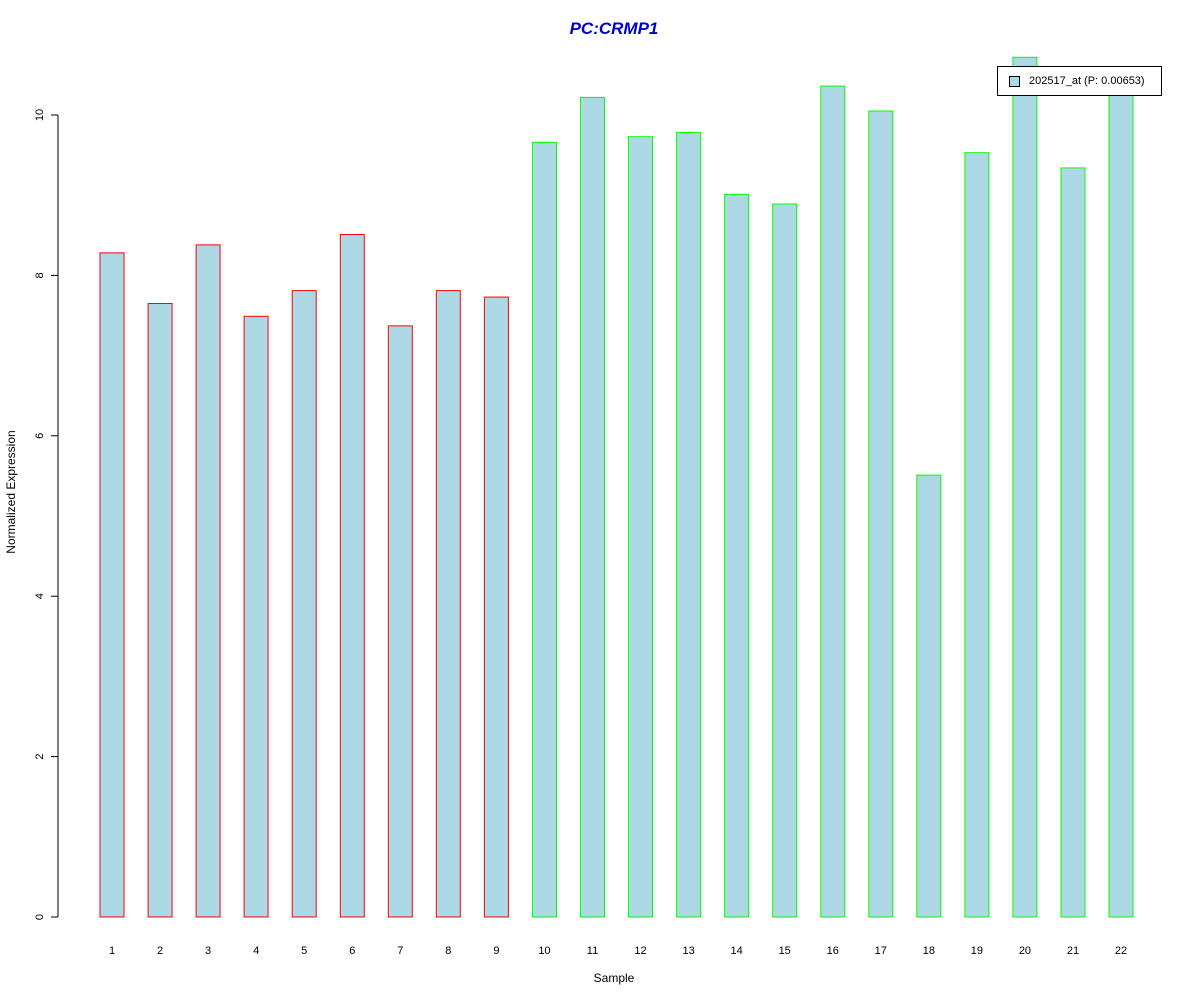 Image resolution: width=1200 pixels, height=1000 pixels. What do you see at coordinates (40, 917) in the screenshot?
I see `y-tick-label: 0` at bounding box center [40, 917].